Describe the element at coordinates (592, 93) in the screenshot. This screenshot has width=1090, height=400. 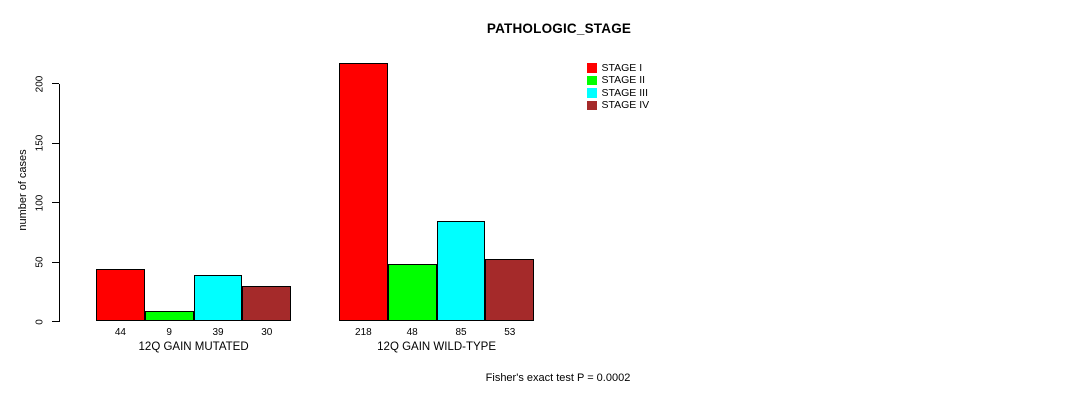
I see `legend-swatch-stage-iii` at that location.